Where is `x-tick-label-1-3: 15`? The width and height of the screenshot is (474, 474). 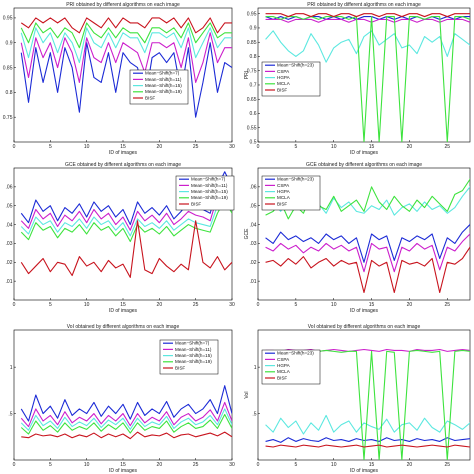
x-tick-label-1-3: 15 is located at coordinates (372, 147).